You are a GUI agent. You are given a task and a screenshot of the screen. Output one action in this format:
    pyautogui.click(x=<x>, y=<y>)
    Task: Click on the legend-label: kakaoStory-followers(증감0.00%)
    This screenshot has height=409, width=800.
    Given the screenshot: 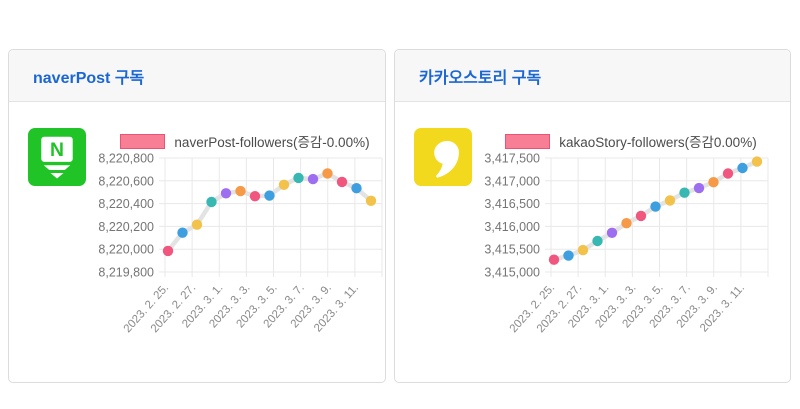 What is the action you would take?
    pyautogui.click(x=658, y=142)
    